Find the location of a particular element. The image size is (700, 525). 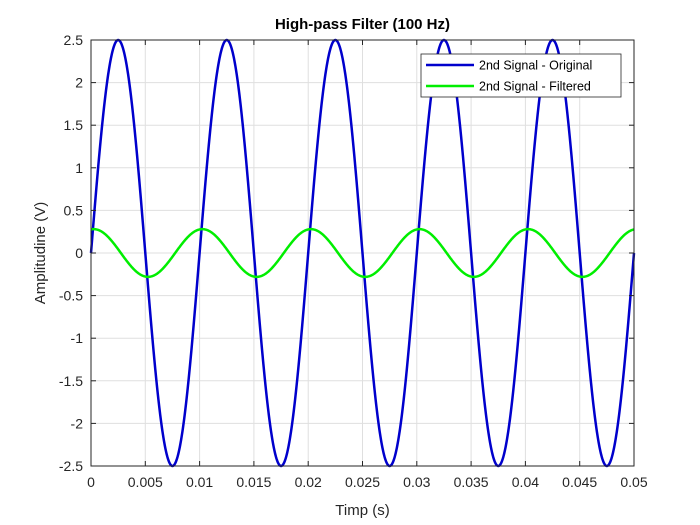

x-tick-label: 0.02 is located at coordinates (308, 482).